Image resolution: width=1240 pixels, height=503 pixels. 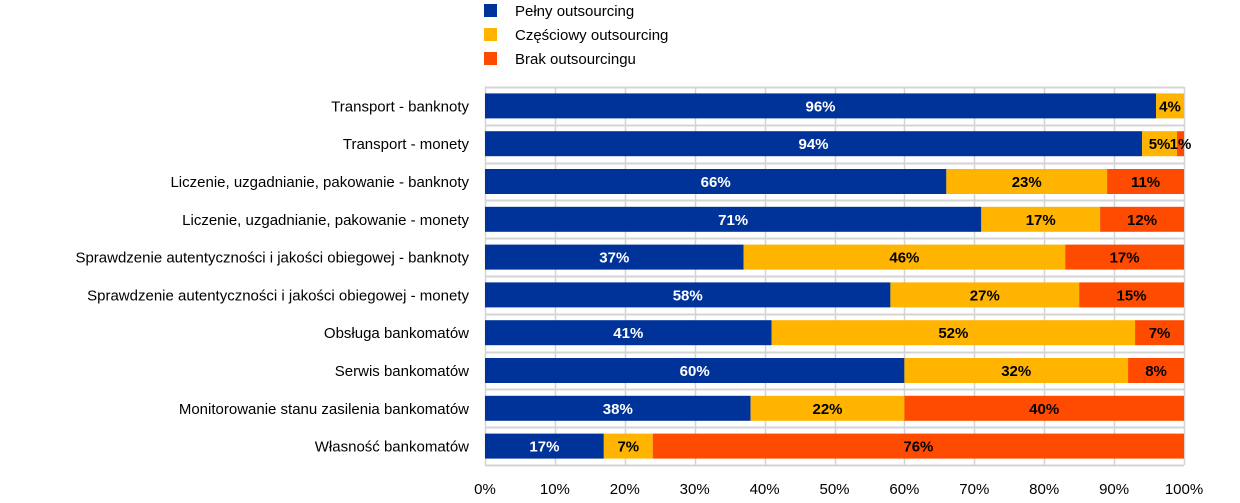 I want to click on data-label: 66%, so click(x=716, y=182).